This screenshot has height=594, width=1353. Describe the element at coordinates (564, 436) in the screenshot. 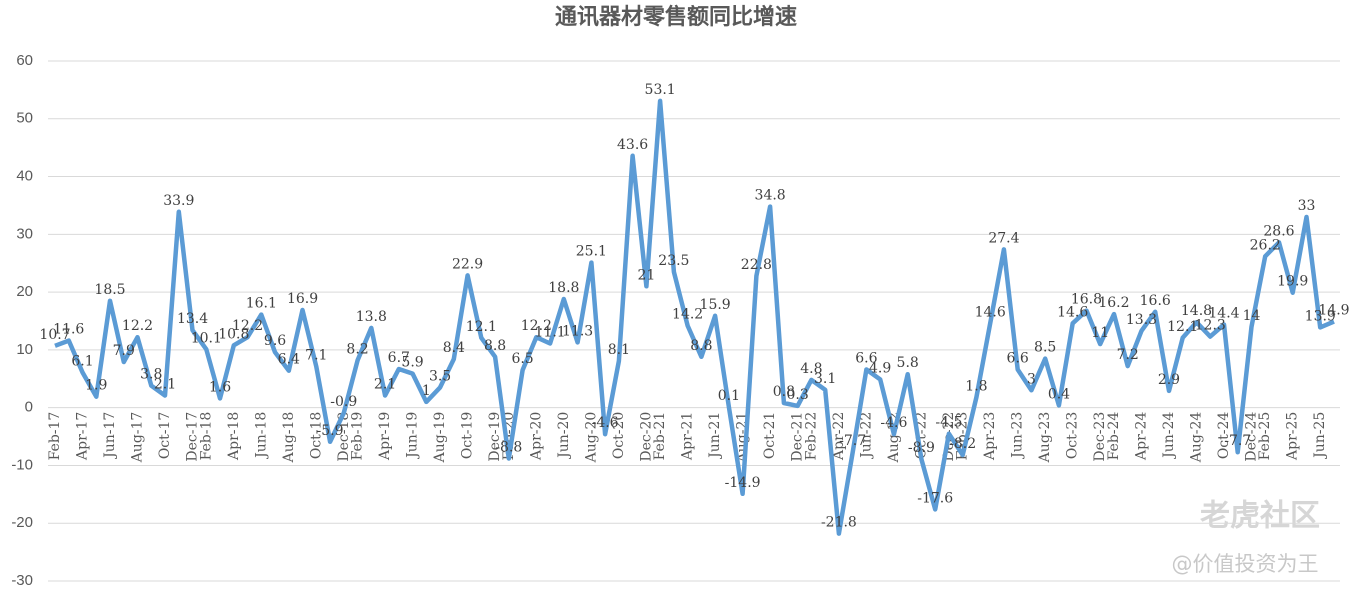

I see `x-tick-label: Jun-20` at that location.